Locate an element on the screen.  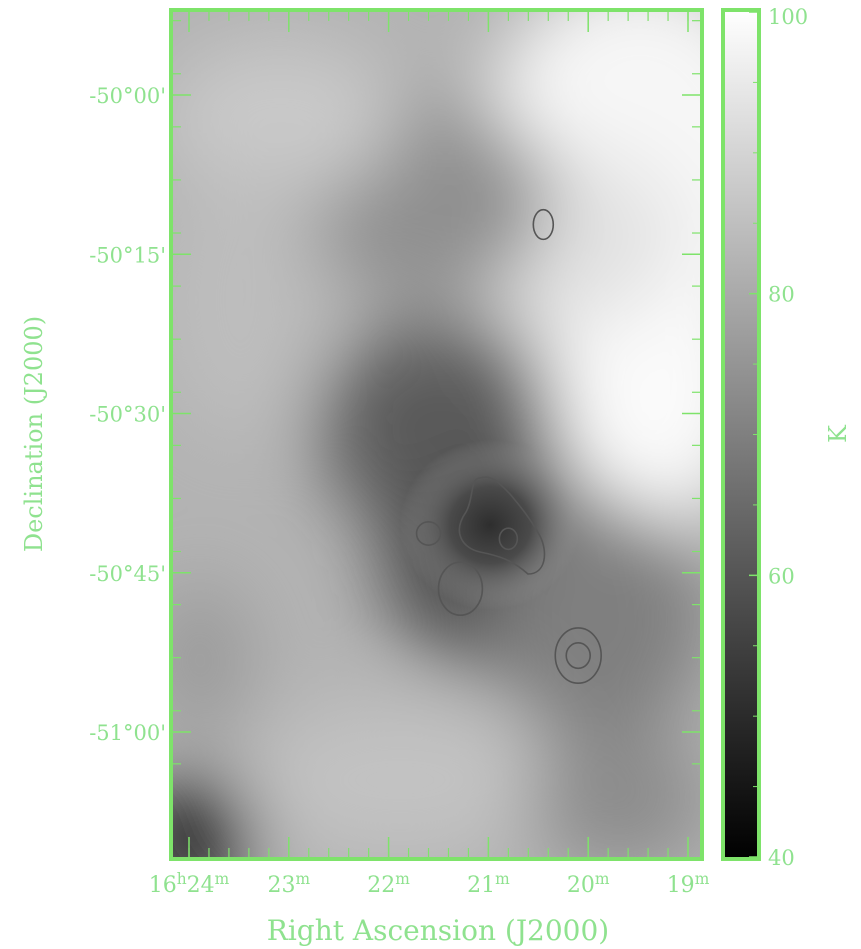
colorbar-label: K is located at coordinates (838, 433).